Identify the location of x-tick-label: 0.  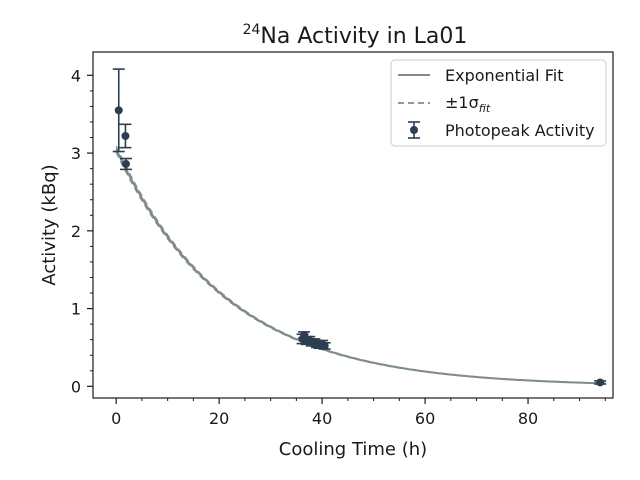
(116, 418).